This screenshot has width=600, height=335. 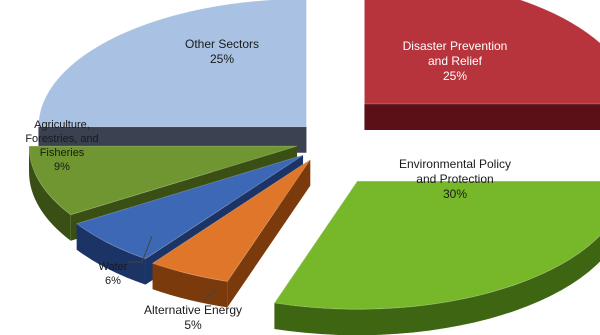 I want to click on label-text-environmental-policy-and-protection: and Protection, so click(x=454, y=179).